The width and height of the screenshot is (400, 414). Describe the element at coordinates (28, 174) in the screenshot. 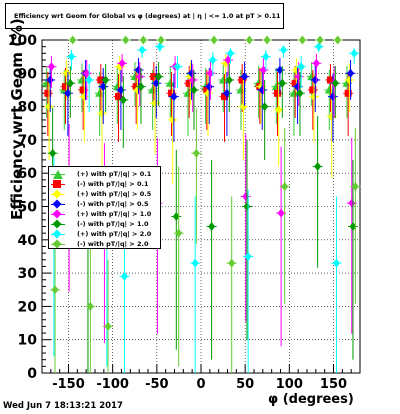

I see `y-tick-label: 60` at that location.